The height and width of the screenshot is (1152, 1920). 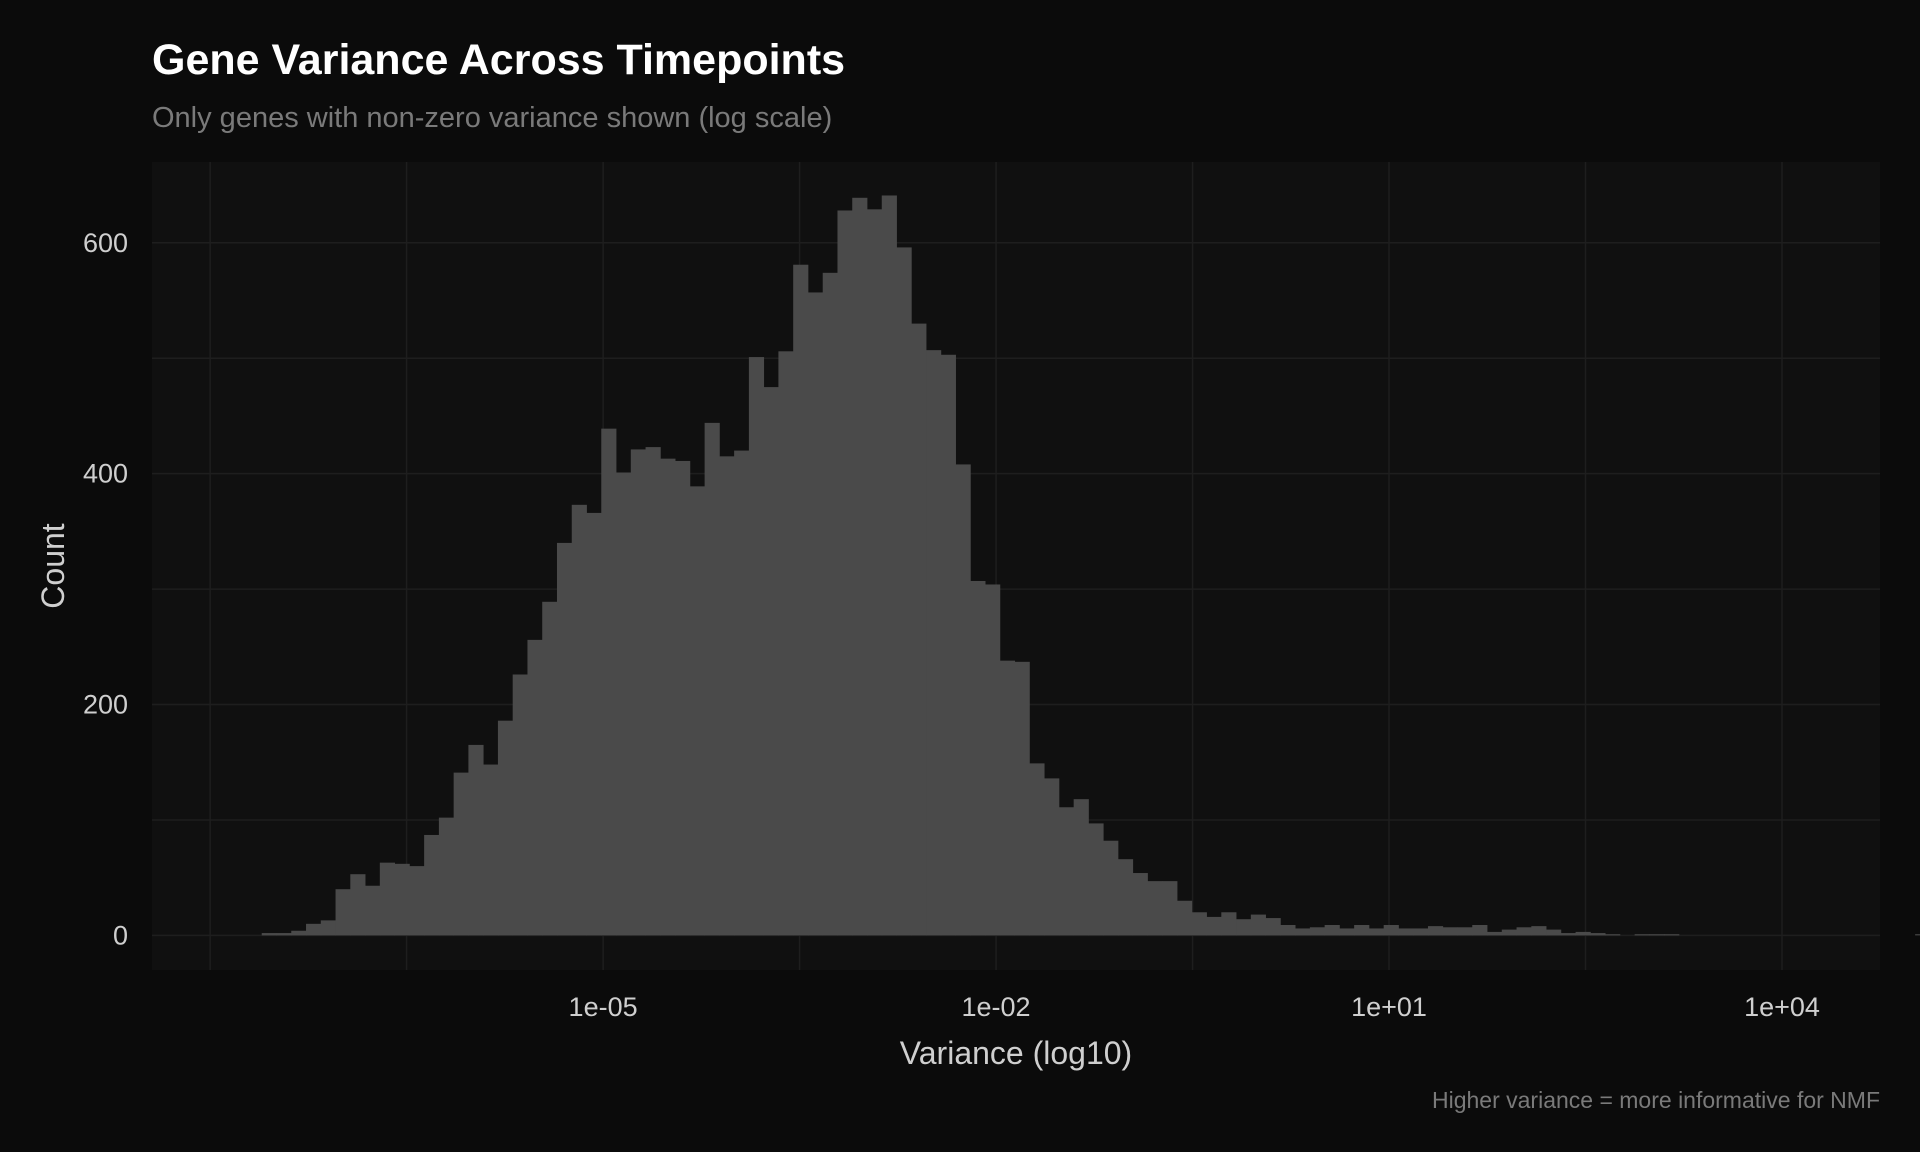 What do you see at coordinates (1782, 1007) in the screenshot?
I see `x-tick-label: 1e+04` at bounding box center [1782, 1007].